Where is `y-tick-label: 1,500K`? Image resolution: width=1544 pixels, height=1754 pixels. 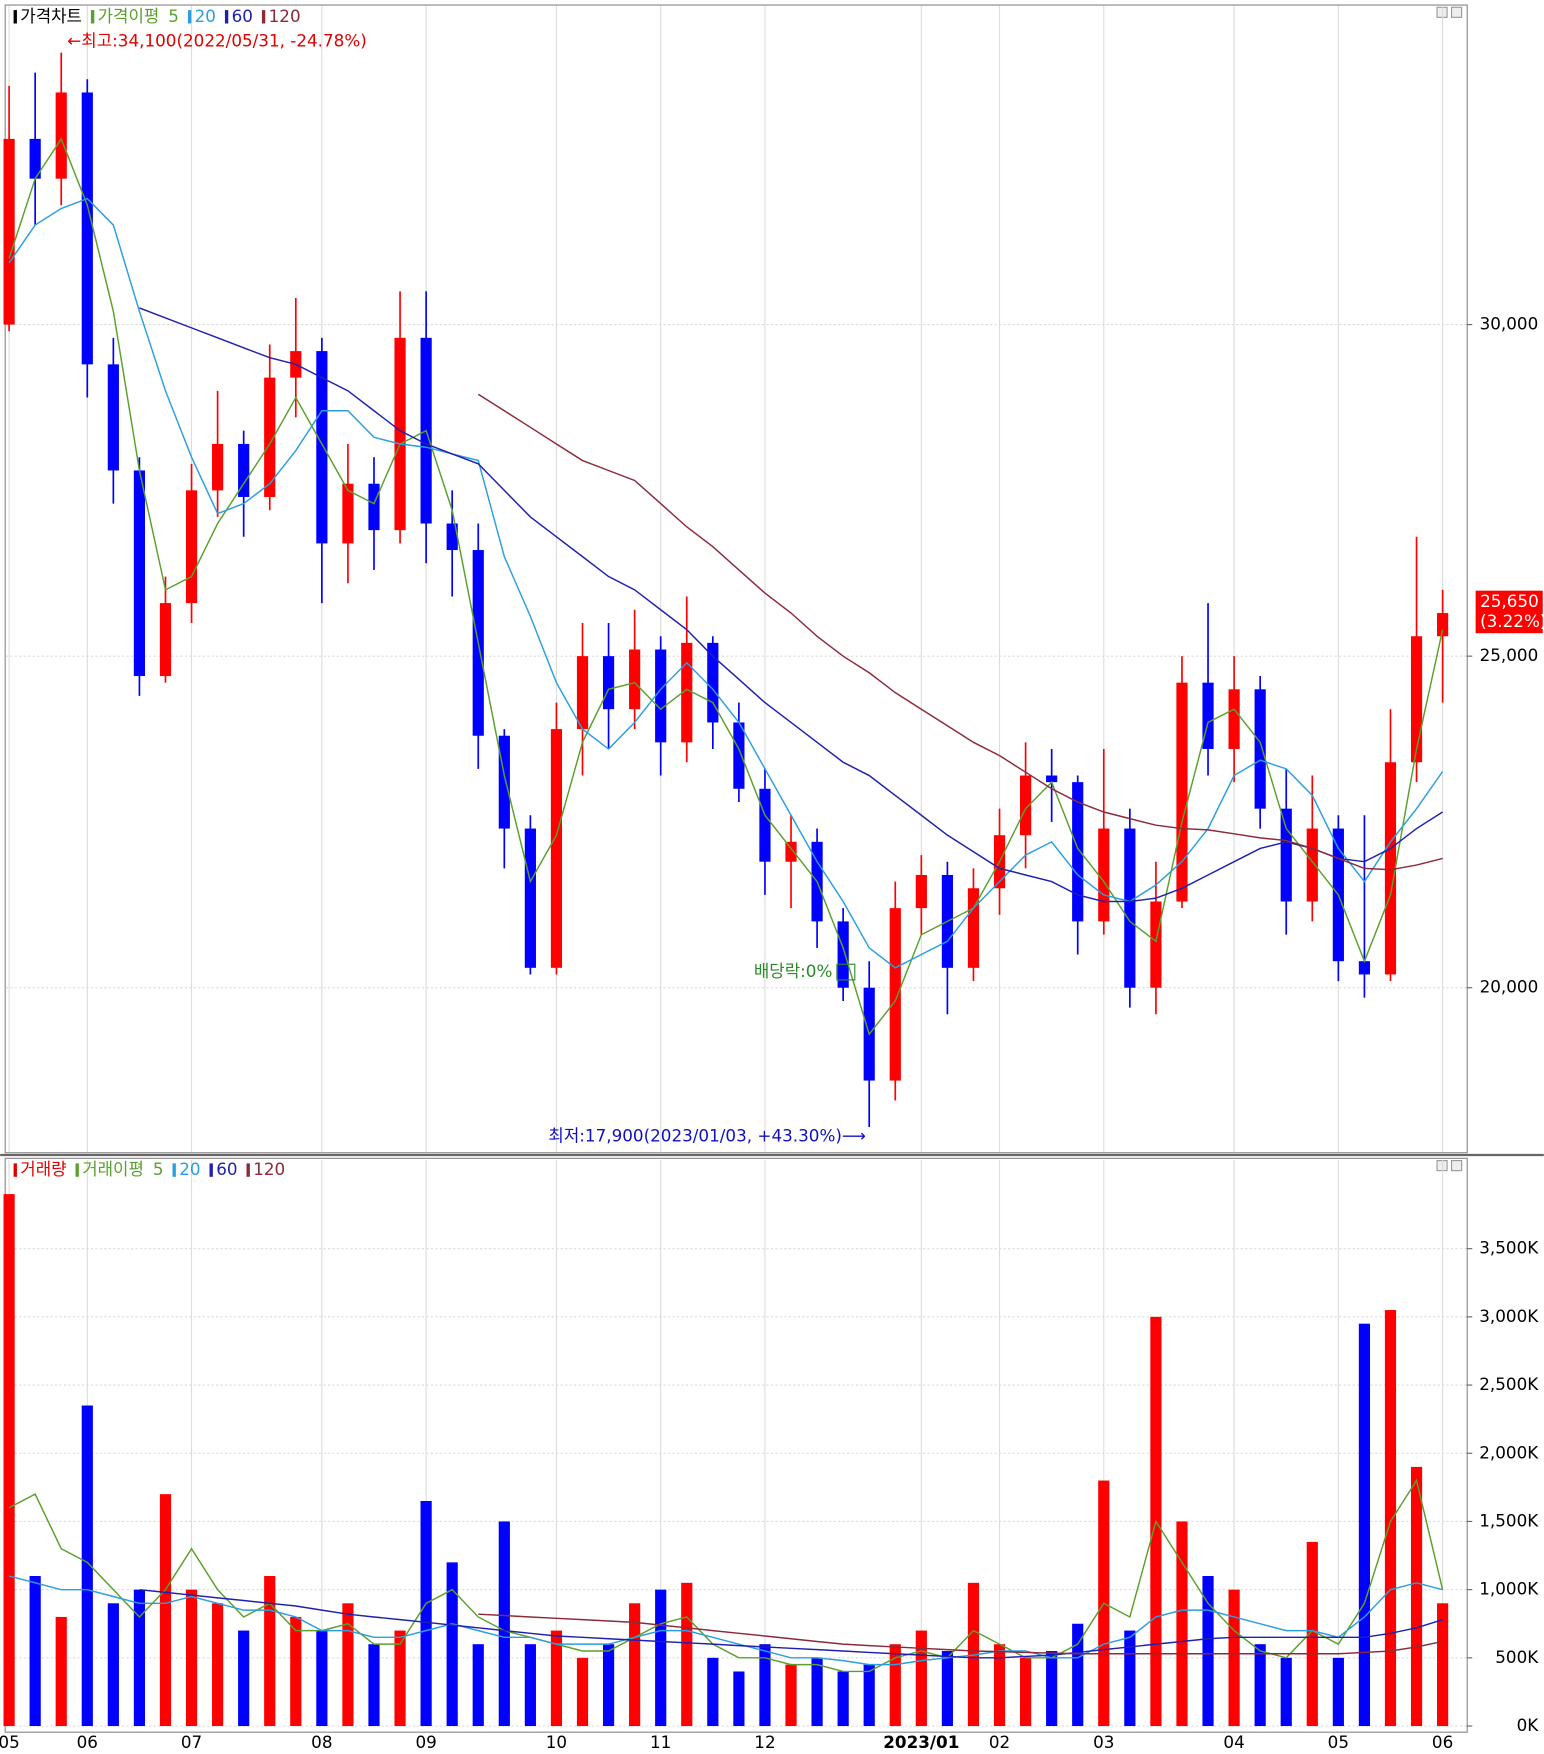 y-tick-label: 1,500K is located at coordinates (1509, 1520).